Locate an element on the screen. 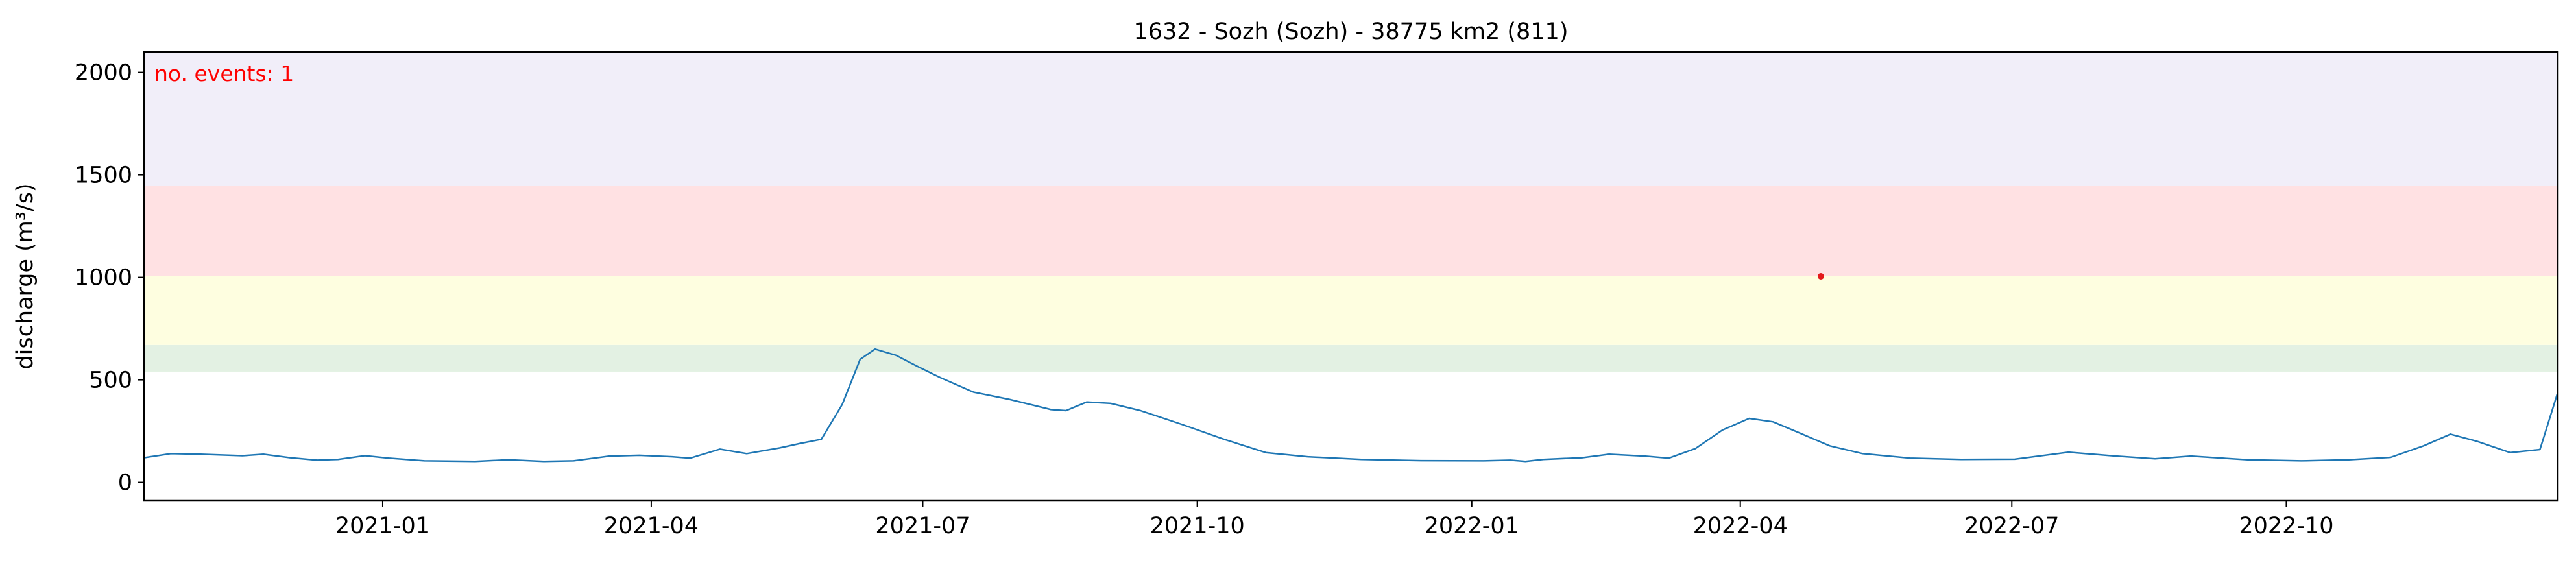 This screenshot has width=2576, height=565. x-tick-label: 2021-10 is located at coordinates (1197, 526).